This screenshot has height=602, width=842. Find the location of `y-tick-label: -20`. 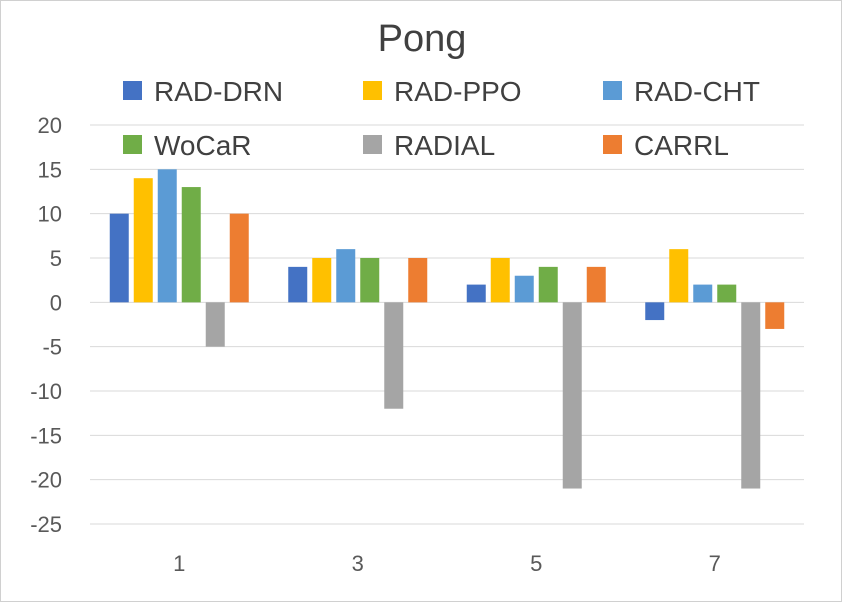

y-tick-label: -20 is located at coordinates (46, 480).